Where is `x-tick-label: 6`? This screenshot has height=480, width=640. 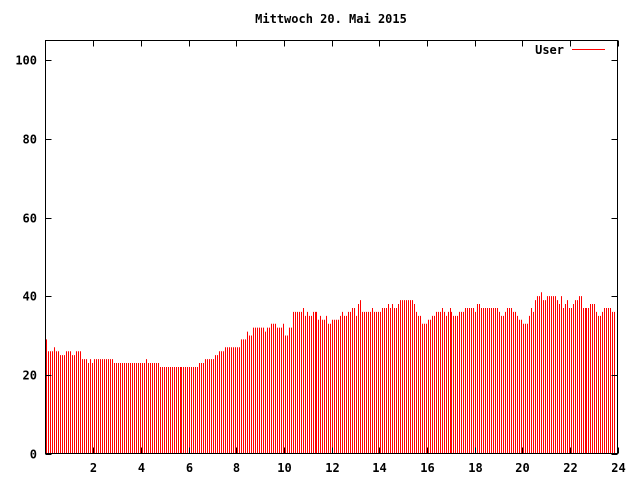 x-tick-label: 6 is located at coordinates (189, 468).